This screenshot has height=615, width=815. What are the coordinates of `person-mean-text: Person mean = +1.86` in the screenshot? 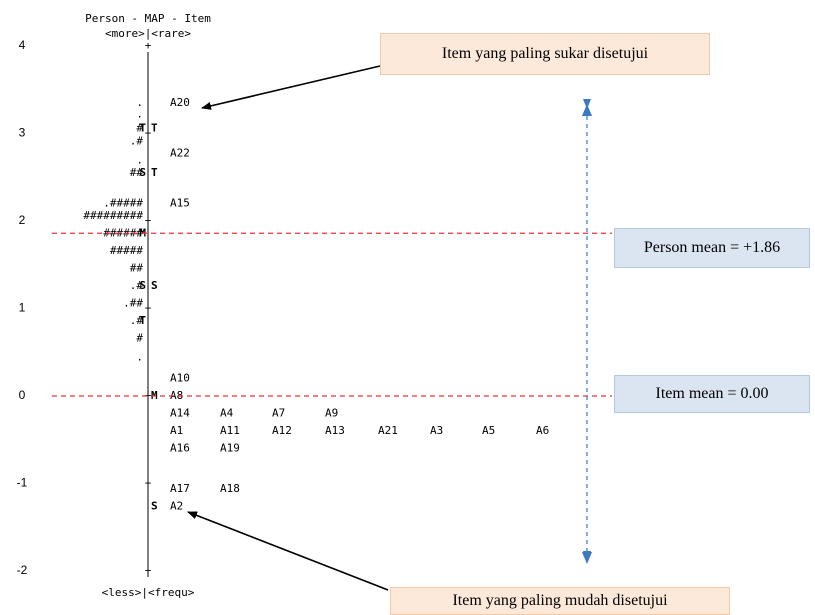 It's located at (712, 247).